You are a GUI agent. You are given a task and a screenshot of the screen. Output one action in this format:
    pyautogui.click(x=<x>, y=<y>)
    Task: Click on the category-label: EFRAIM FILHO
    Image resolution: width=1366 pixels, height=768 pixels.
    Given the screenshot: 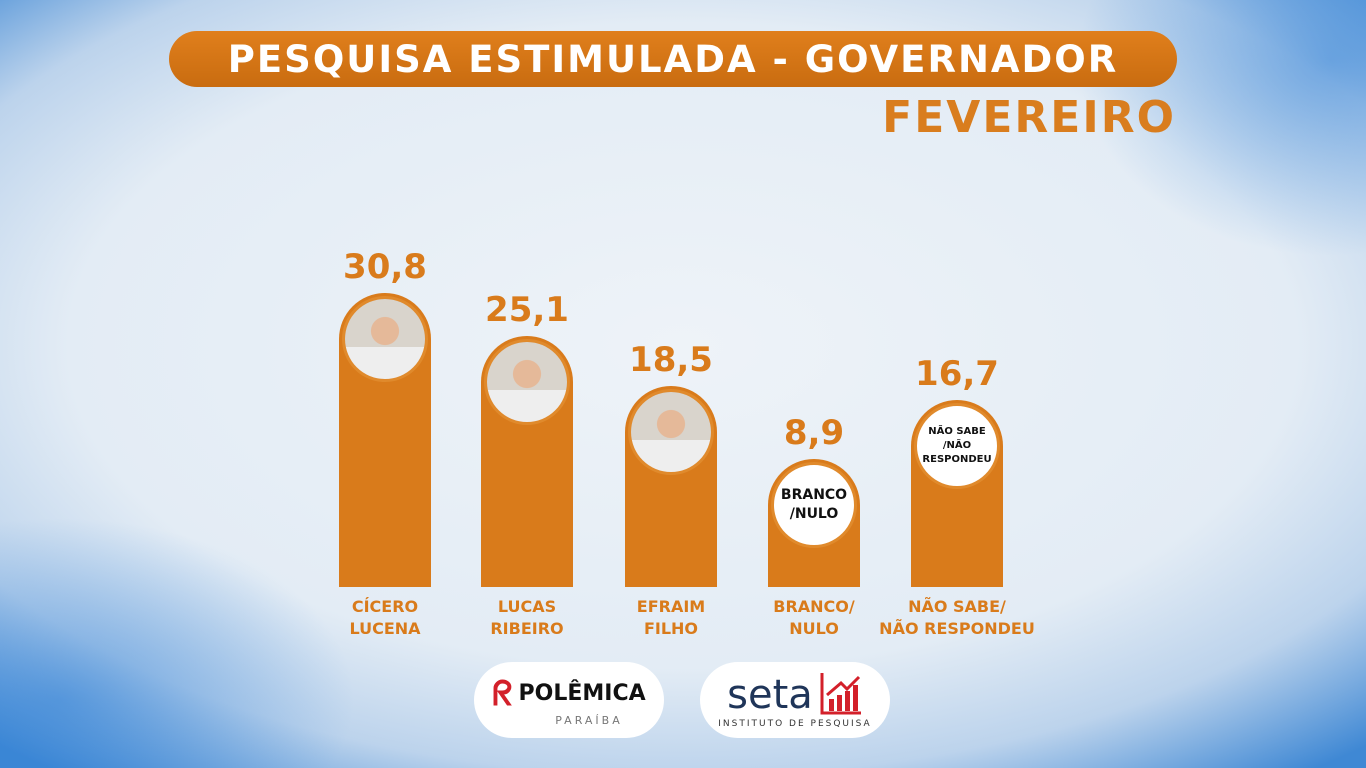 What is the action you would take?
    pyautogui.click(x=671, y=617)
    